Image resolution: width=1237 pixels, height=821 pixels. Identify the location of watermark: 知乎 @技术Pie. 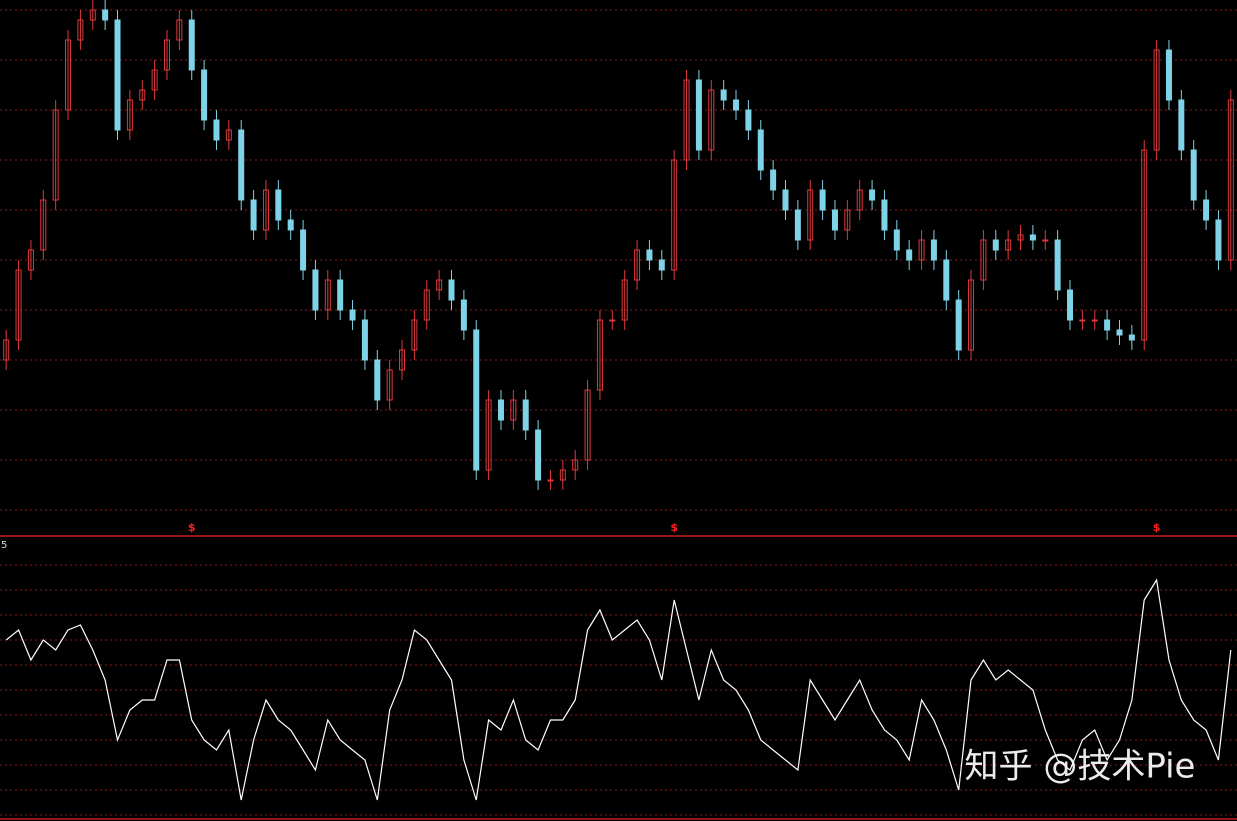
(1080, 767).